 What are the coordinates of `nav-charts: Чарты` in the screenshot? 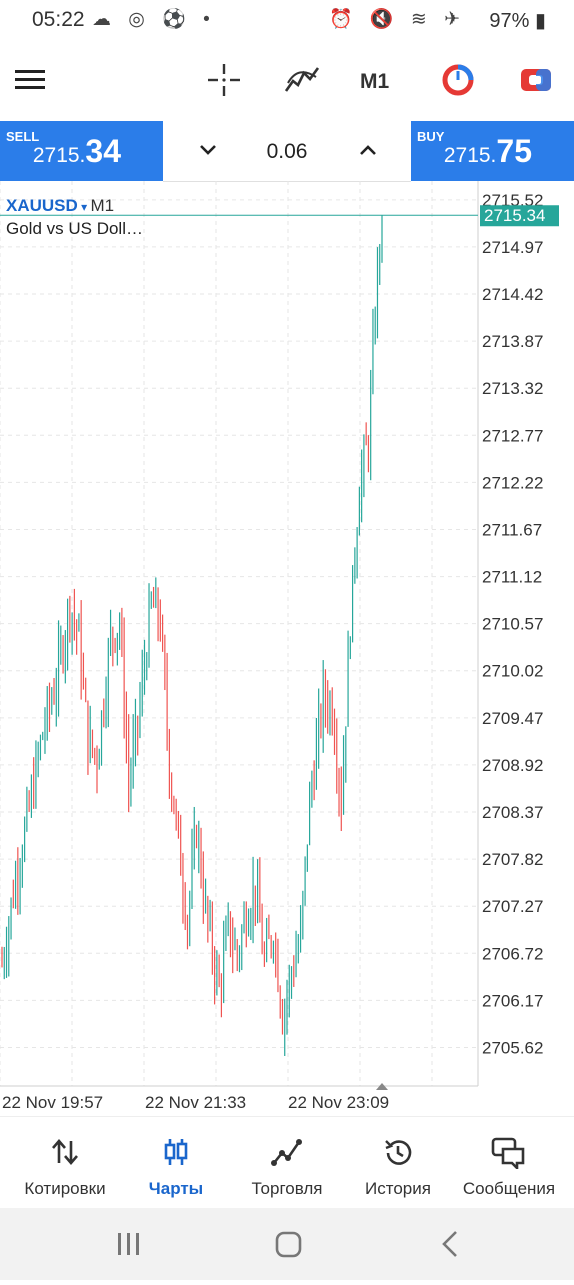 It's located at (176, 1163).